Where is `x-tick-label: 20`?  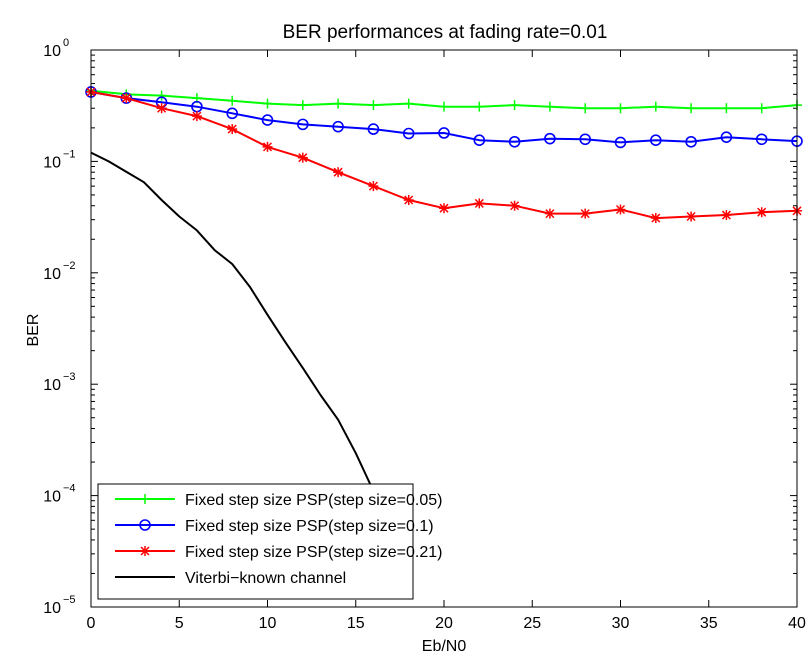 x-tick-label: 20 is located at coordinates (444, 623).